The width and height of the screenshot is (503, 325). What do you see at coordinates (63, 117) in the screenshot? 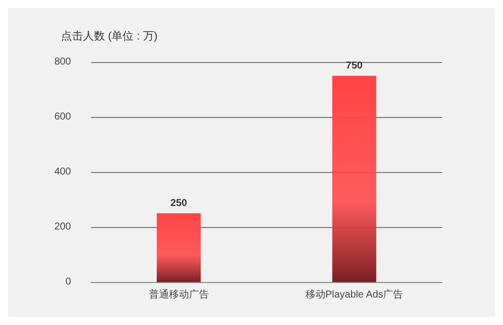
I see `y-tick-label: 600` at bounding box center [63, 117].